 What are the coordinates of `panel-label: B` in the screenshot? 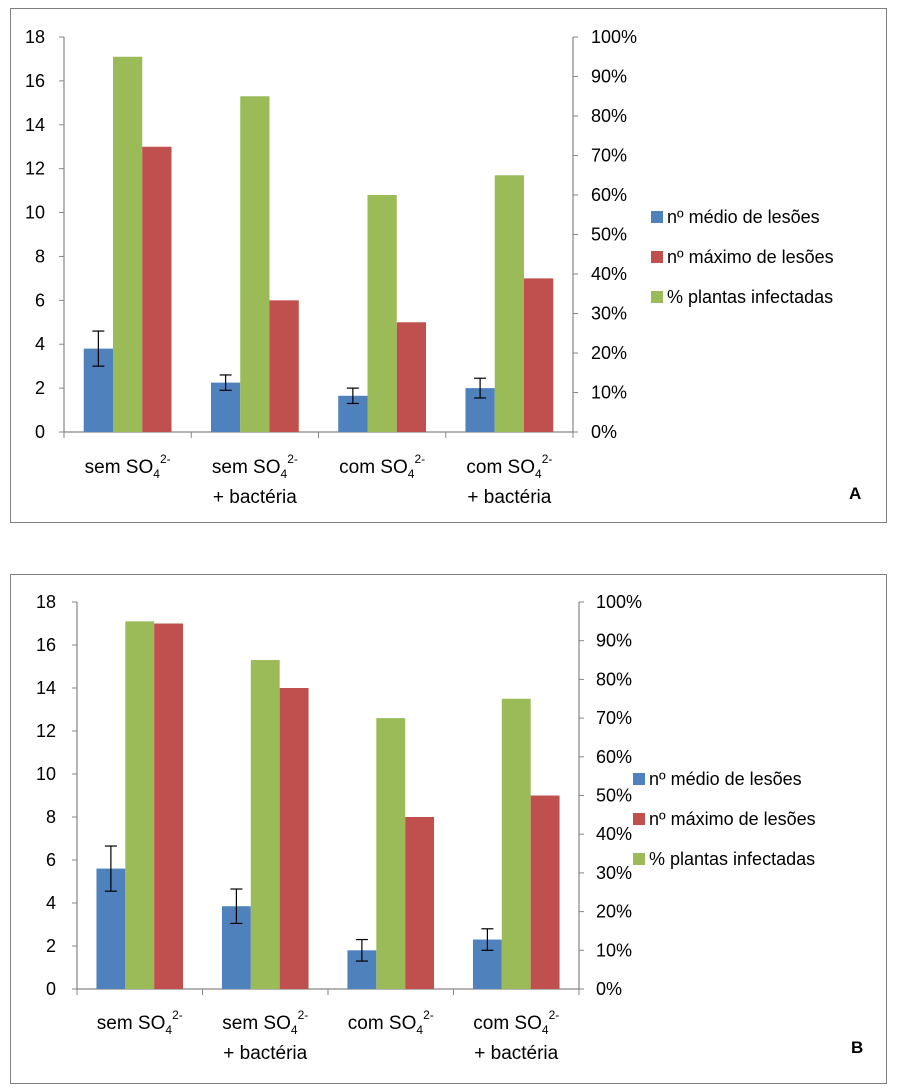 It's located at (857, 1047).